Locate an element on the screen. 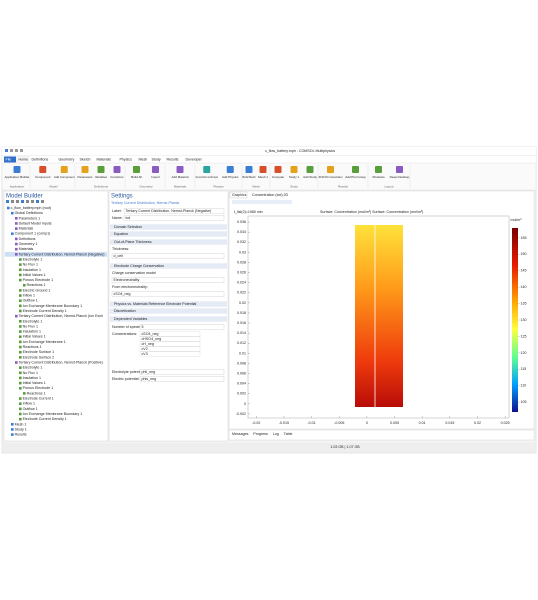 The image size is (538, 600). ribbon-tab: Definitions is located at coordinates (40, 160).